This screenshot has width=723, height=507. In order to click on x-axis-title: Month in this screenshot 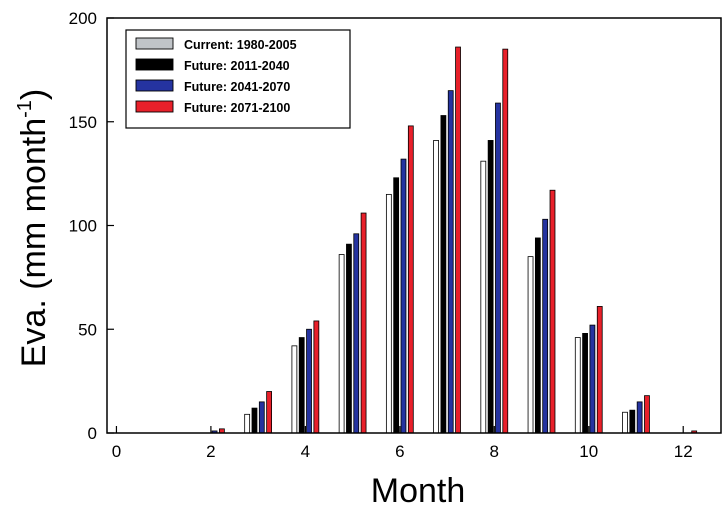, I will do `click(418, 489)`.